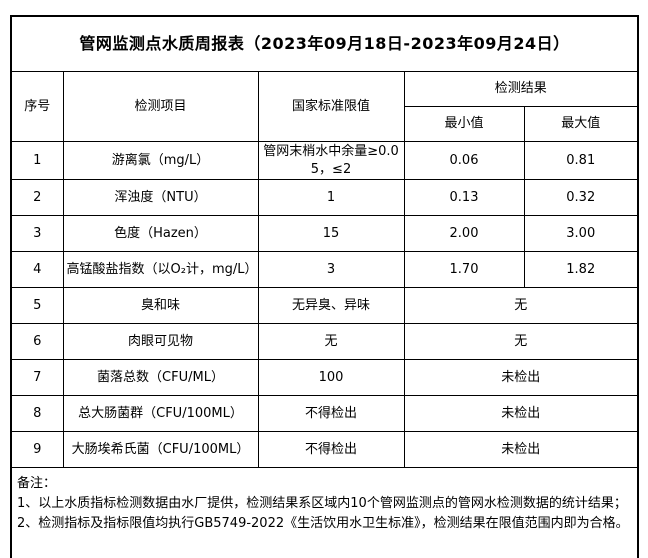 This screenshot has width=648, height=558. What do you see at coordinates (160, 378) in the screenshot?
I see `cell-item: 菌落总数（CFU/ML）` at bounding box center [160, 378].